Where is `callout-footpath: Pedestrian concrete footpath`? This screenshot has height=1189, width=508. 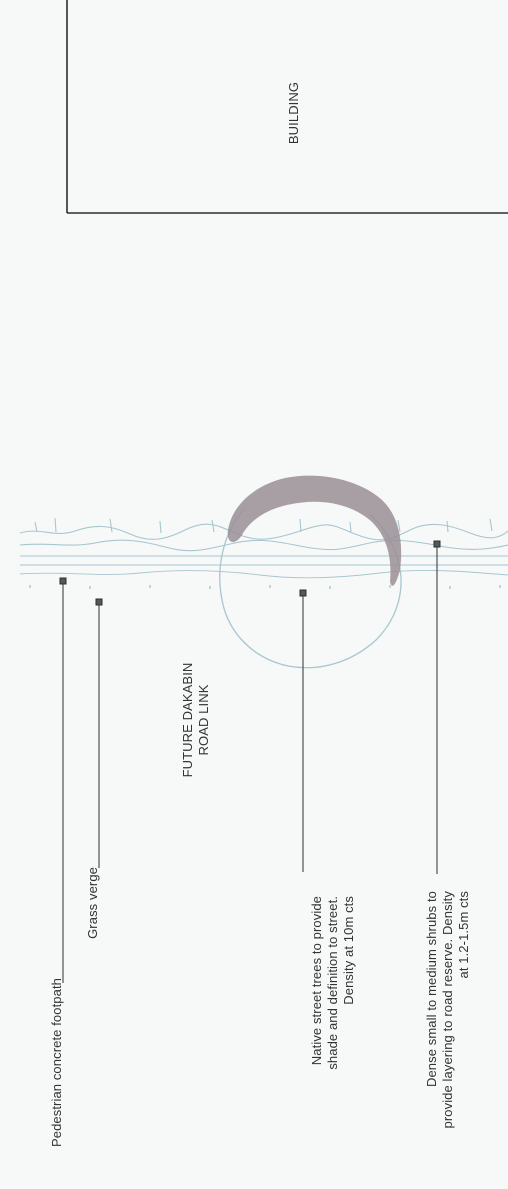
callout-footpath: Pedestrian concrete footpath is located at coordinates (56, 1063).